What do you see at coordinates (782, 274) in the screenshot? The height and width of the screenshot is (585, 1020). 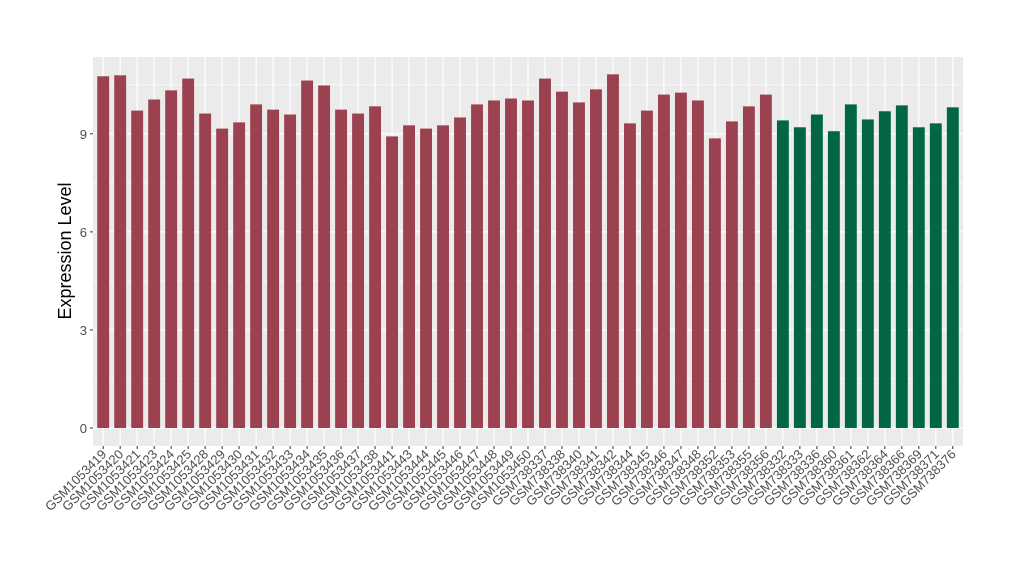 I see `bar-GSM738332` at bounding box center [782, 274].